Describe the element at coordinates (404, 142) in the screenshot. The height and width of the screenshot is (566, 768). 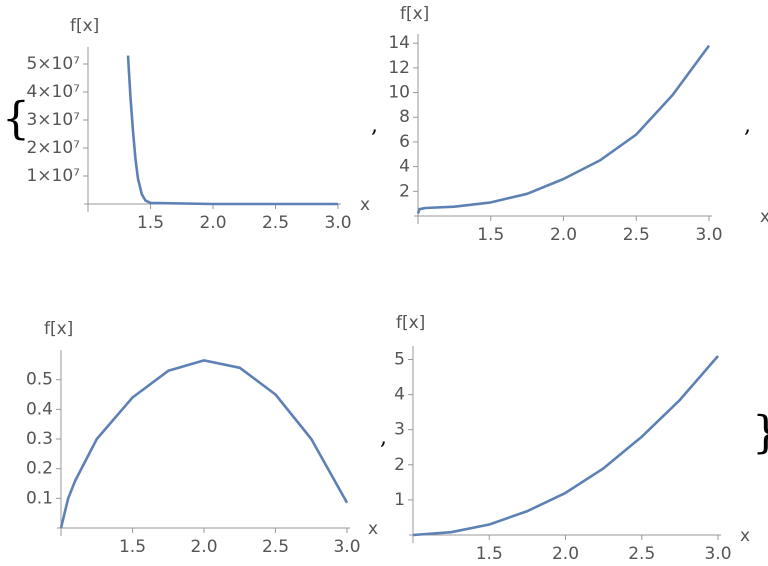
I see `y-tick-label: 6` at that location.